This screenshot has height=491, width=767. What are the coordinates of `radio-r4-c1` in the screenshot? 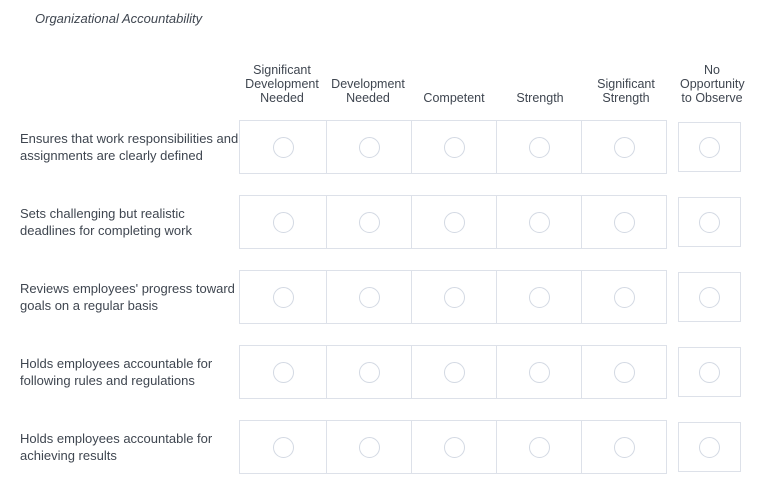 It's located at (283, 372).